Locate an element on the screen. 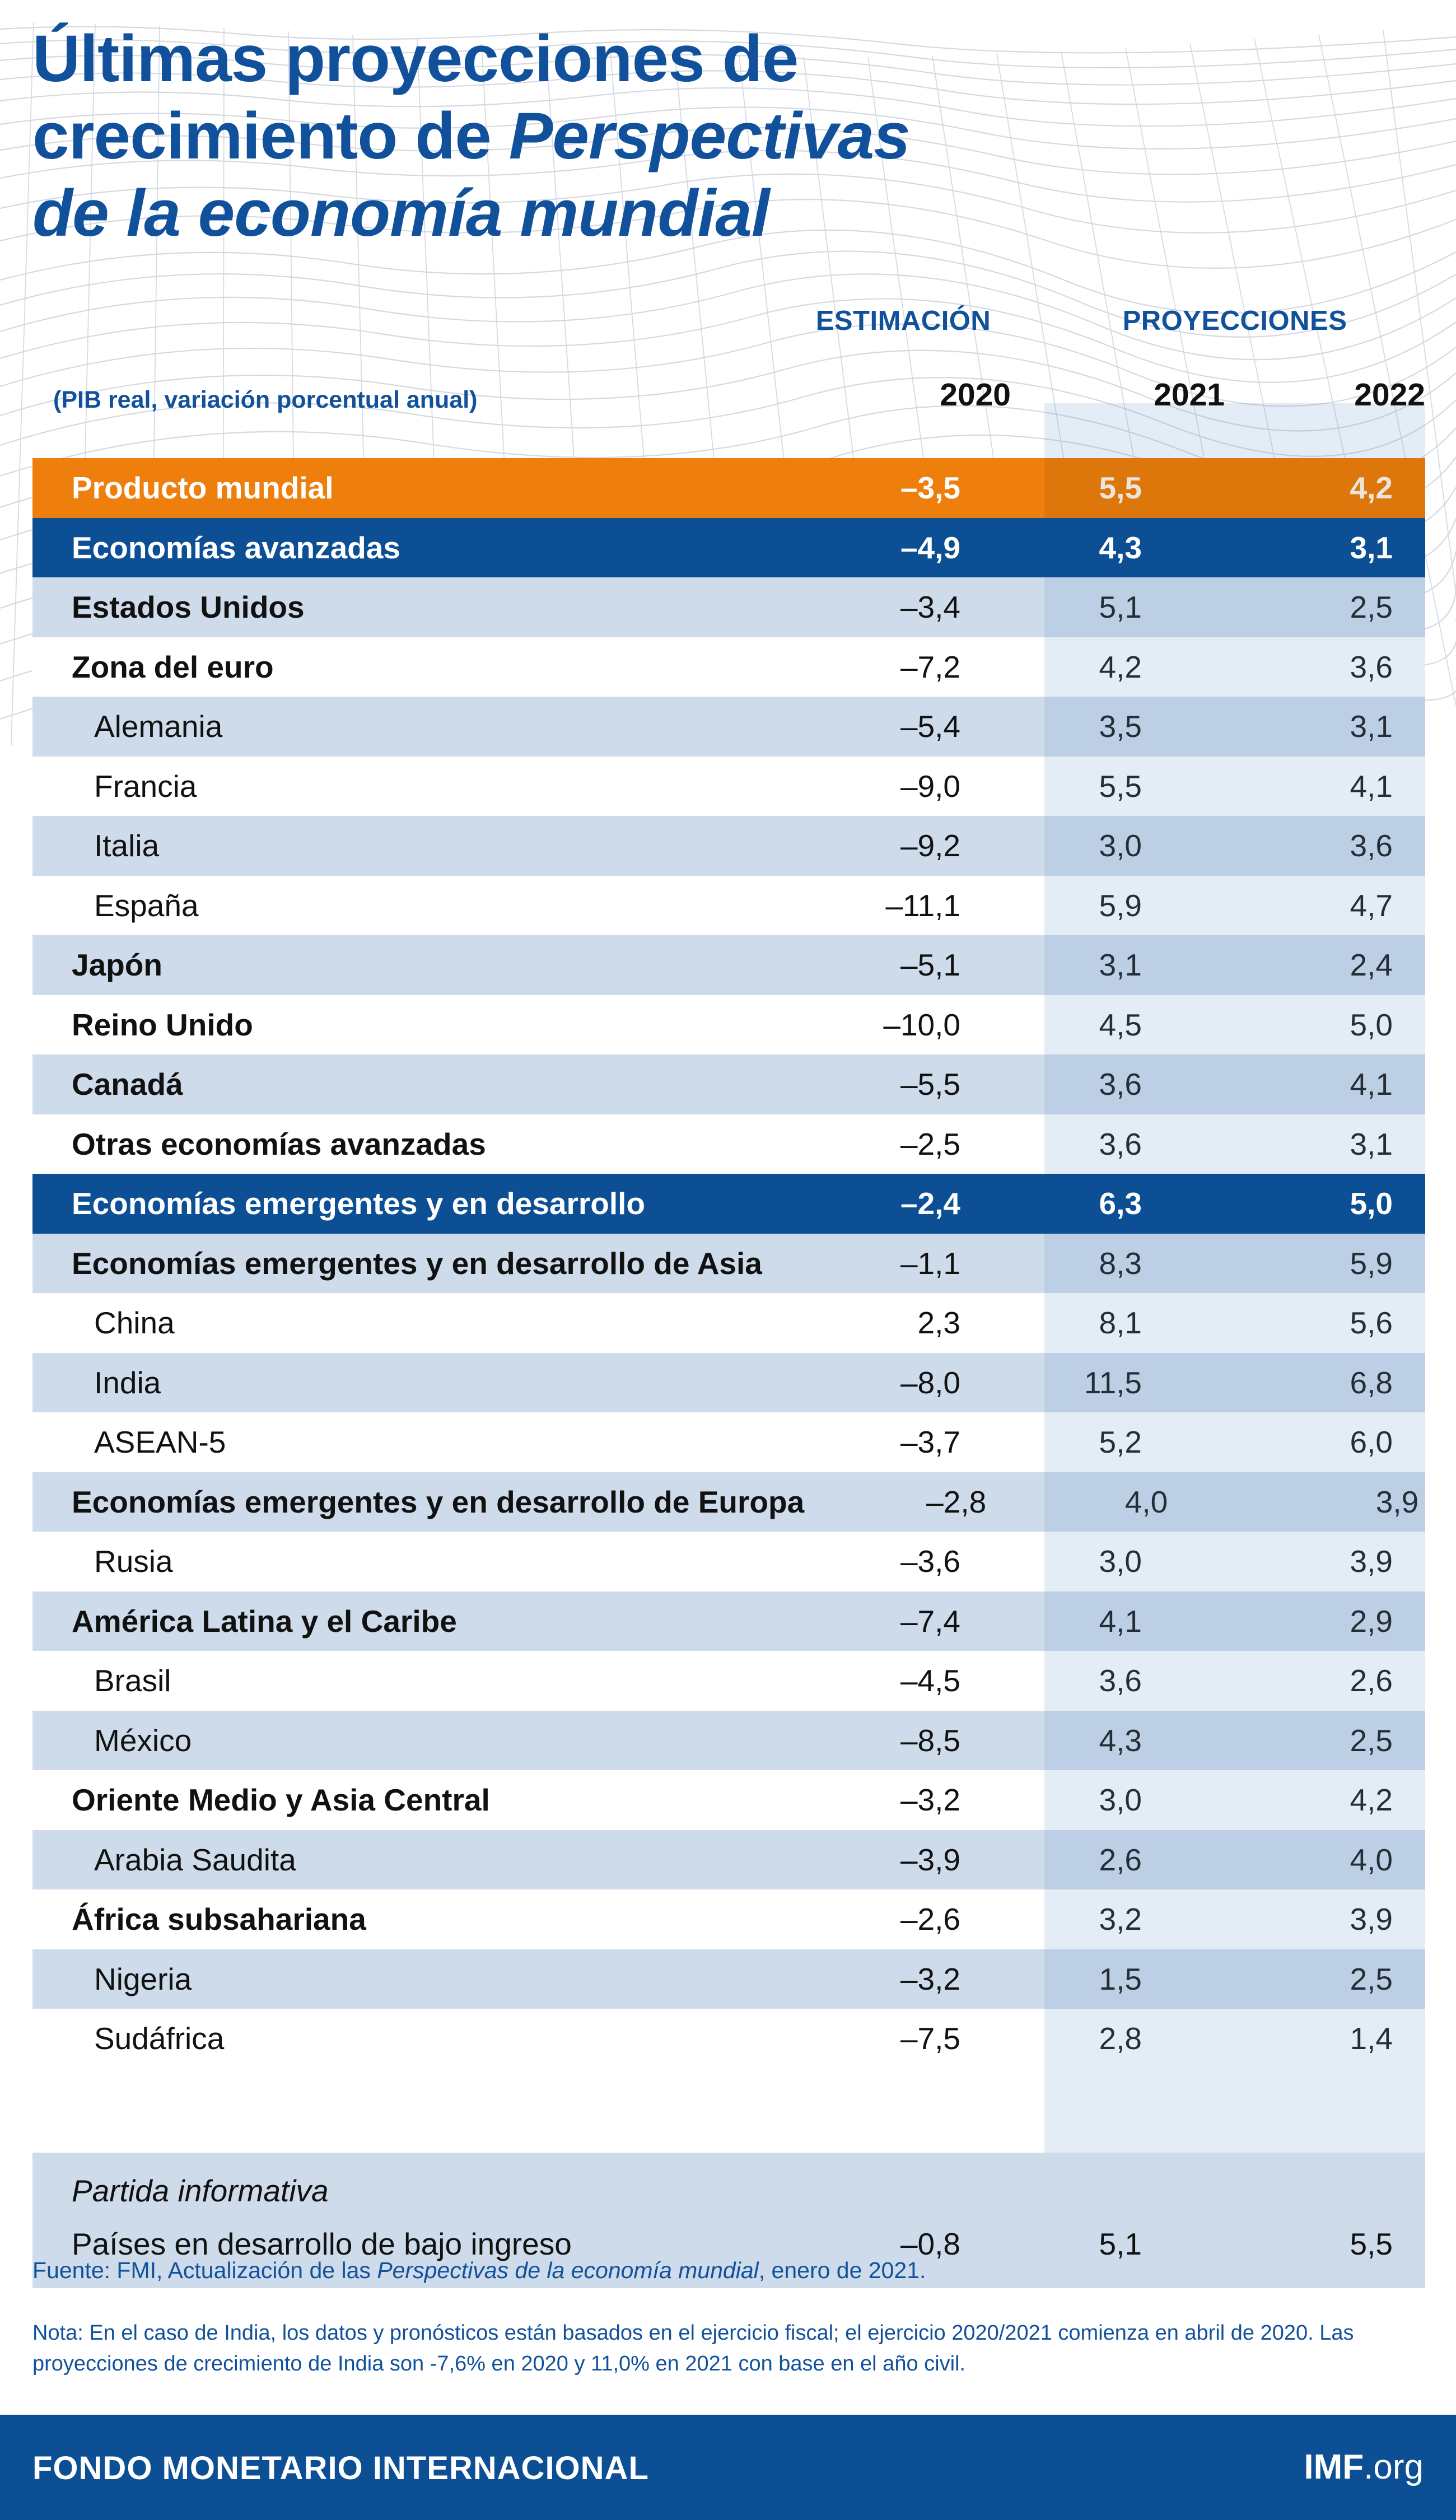 The height and width of the screenshot is (2520, 1456). table-row: Francia –9,0 5,5 4,1 is located at coordinates (728, 786).